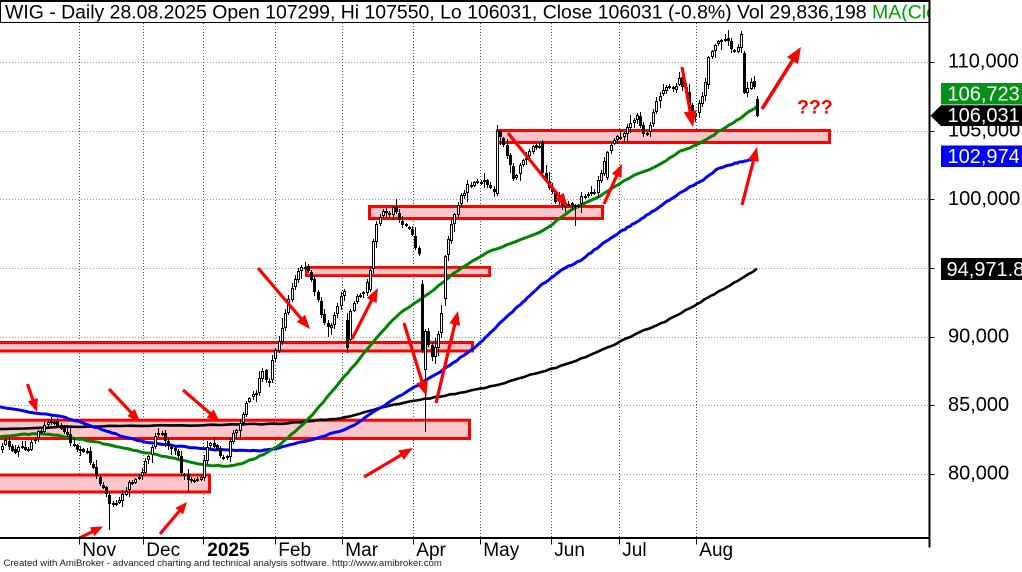  Describe the element at coordinates (984, 94) in the screenshot. I see `svg-text: 106,723` at that location.